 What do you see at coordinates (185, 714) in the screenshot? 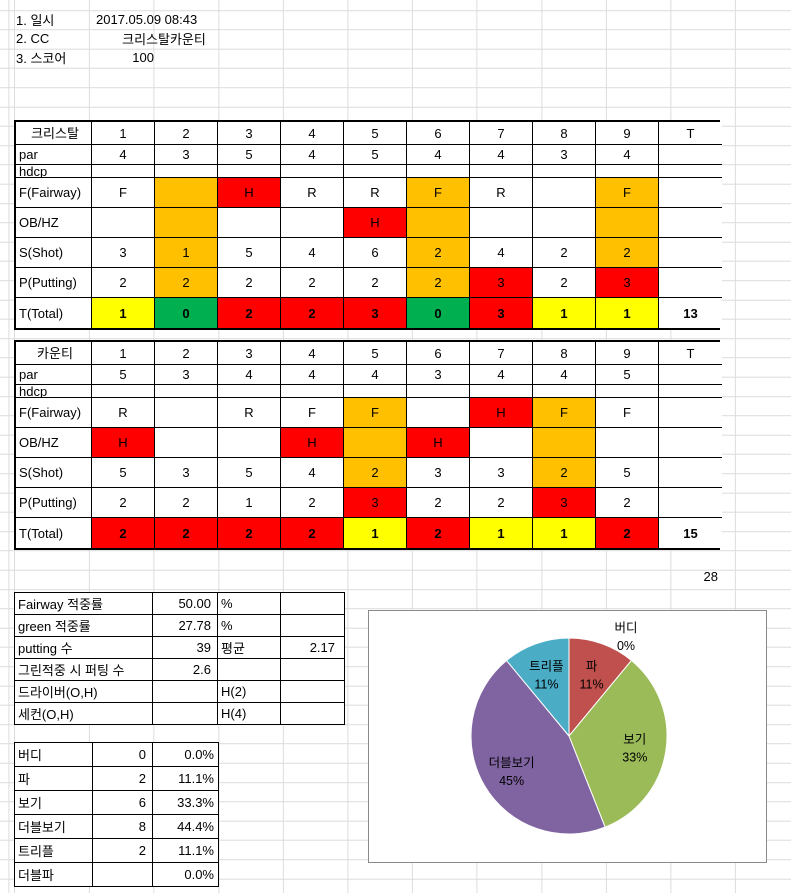
I see `stat-value-cell` at bounding box center [185, 714].